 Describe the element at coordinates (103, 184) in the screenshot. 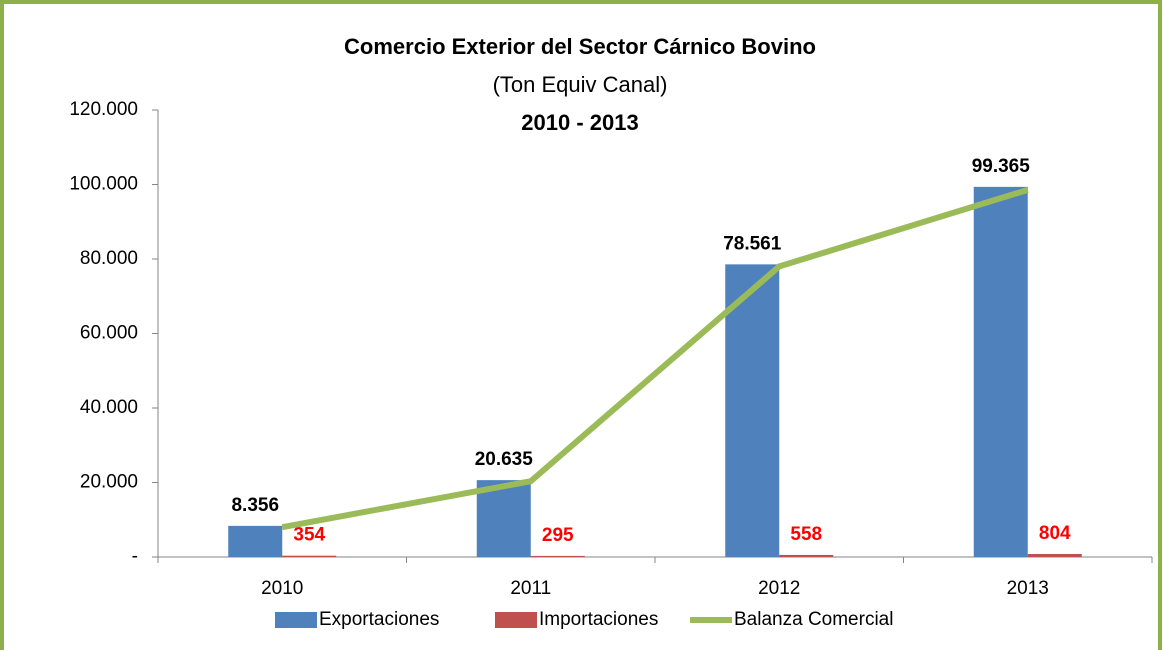

I see `y-tick-label: 100.000` at that location.